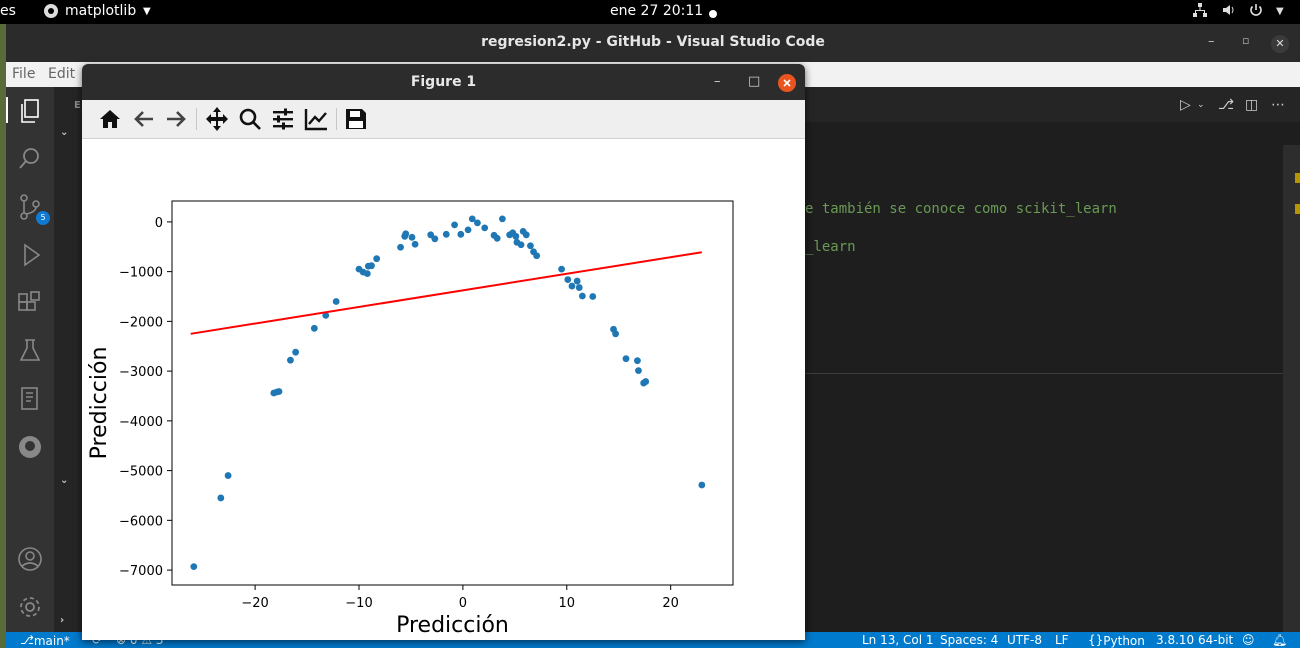  What do you see at coordinates (64, 132) in the screenshot?
I see `sidebar-section-chevron-icon: ⌄` at bounding box center [64, 132].